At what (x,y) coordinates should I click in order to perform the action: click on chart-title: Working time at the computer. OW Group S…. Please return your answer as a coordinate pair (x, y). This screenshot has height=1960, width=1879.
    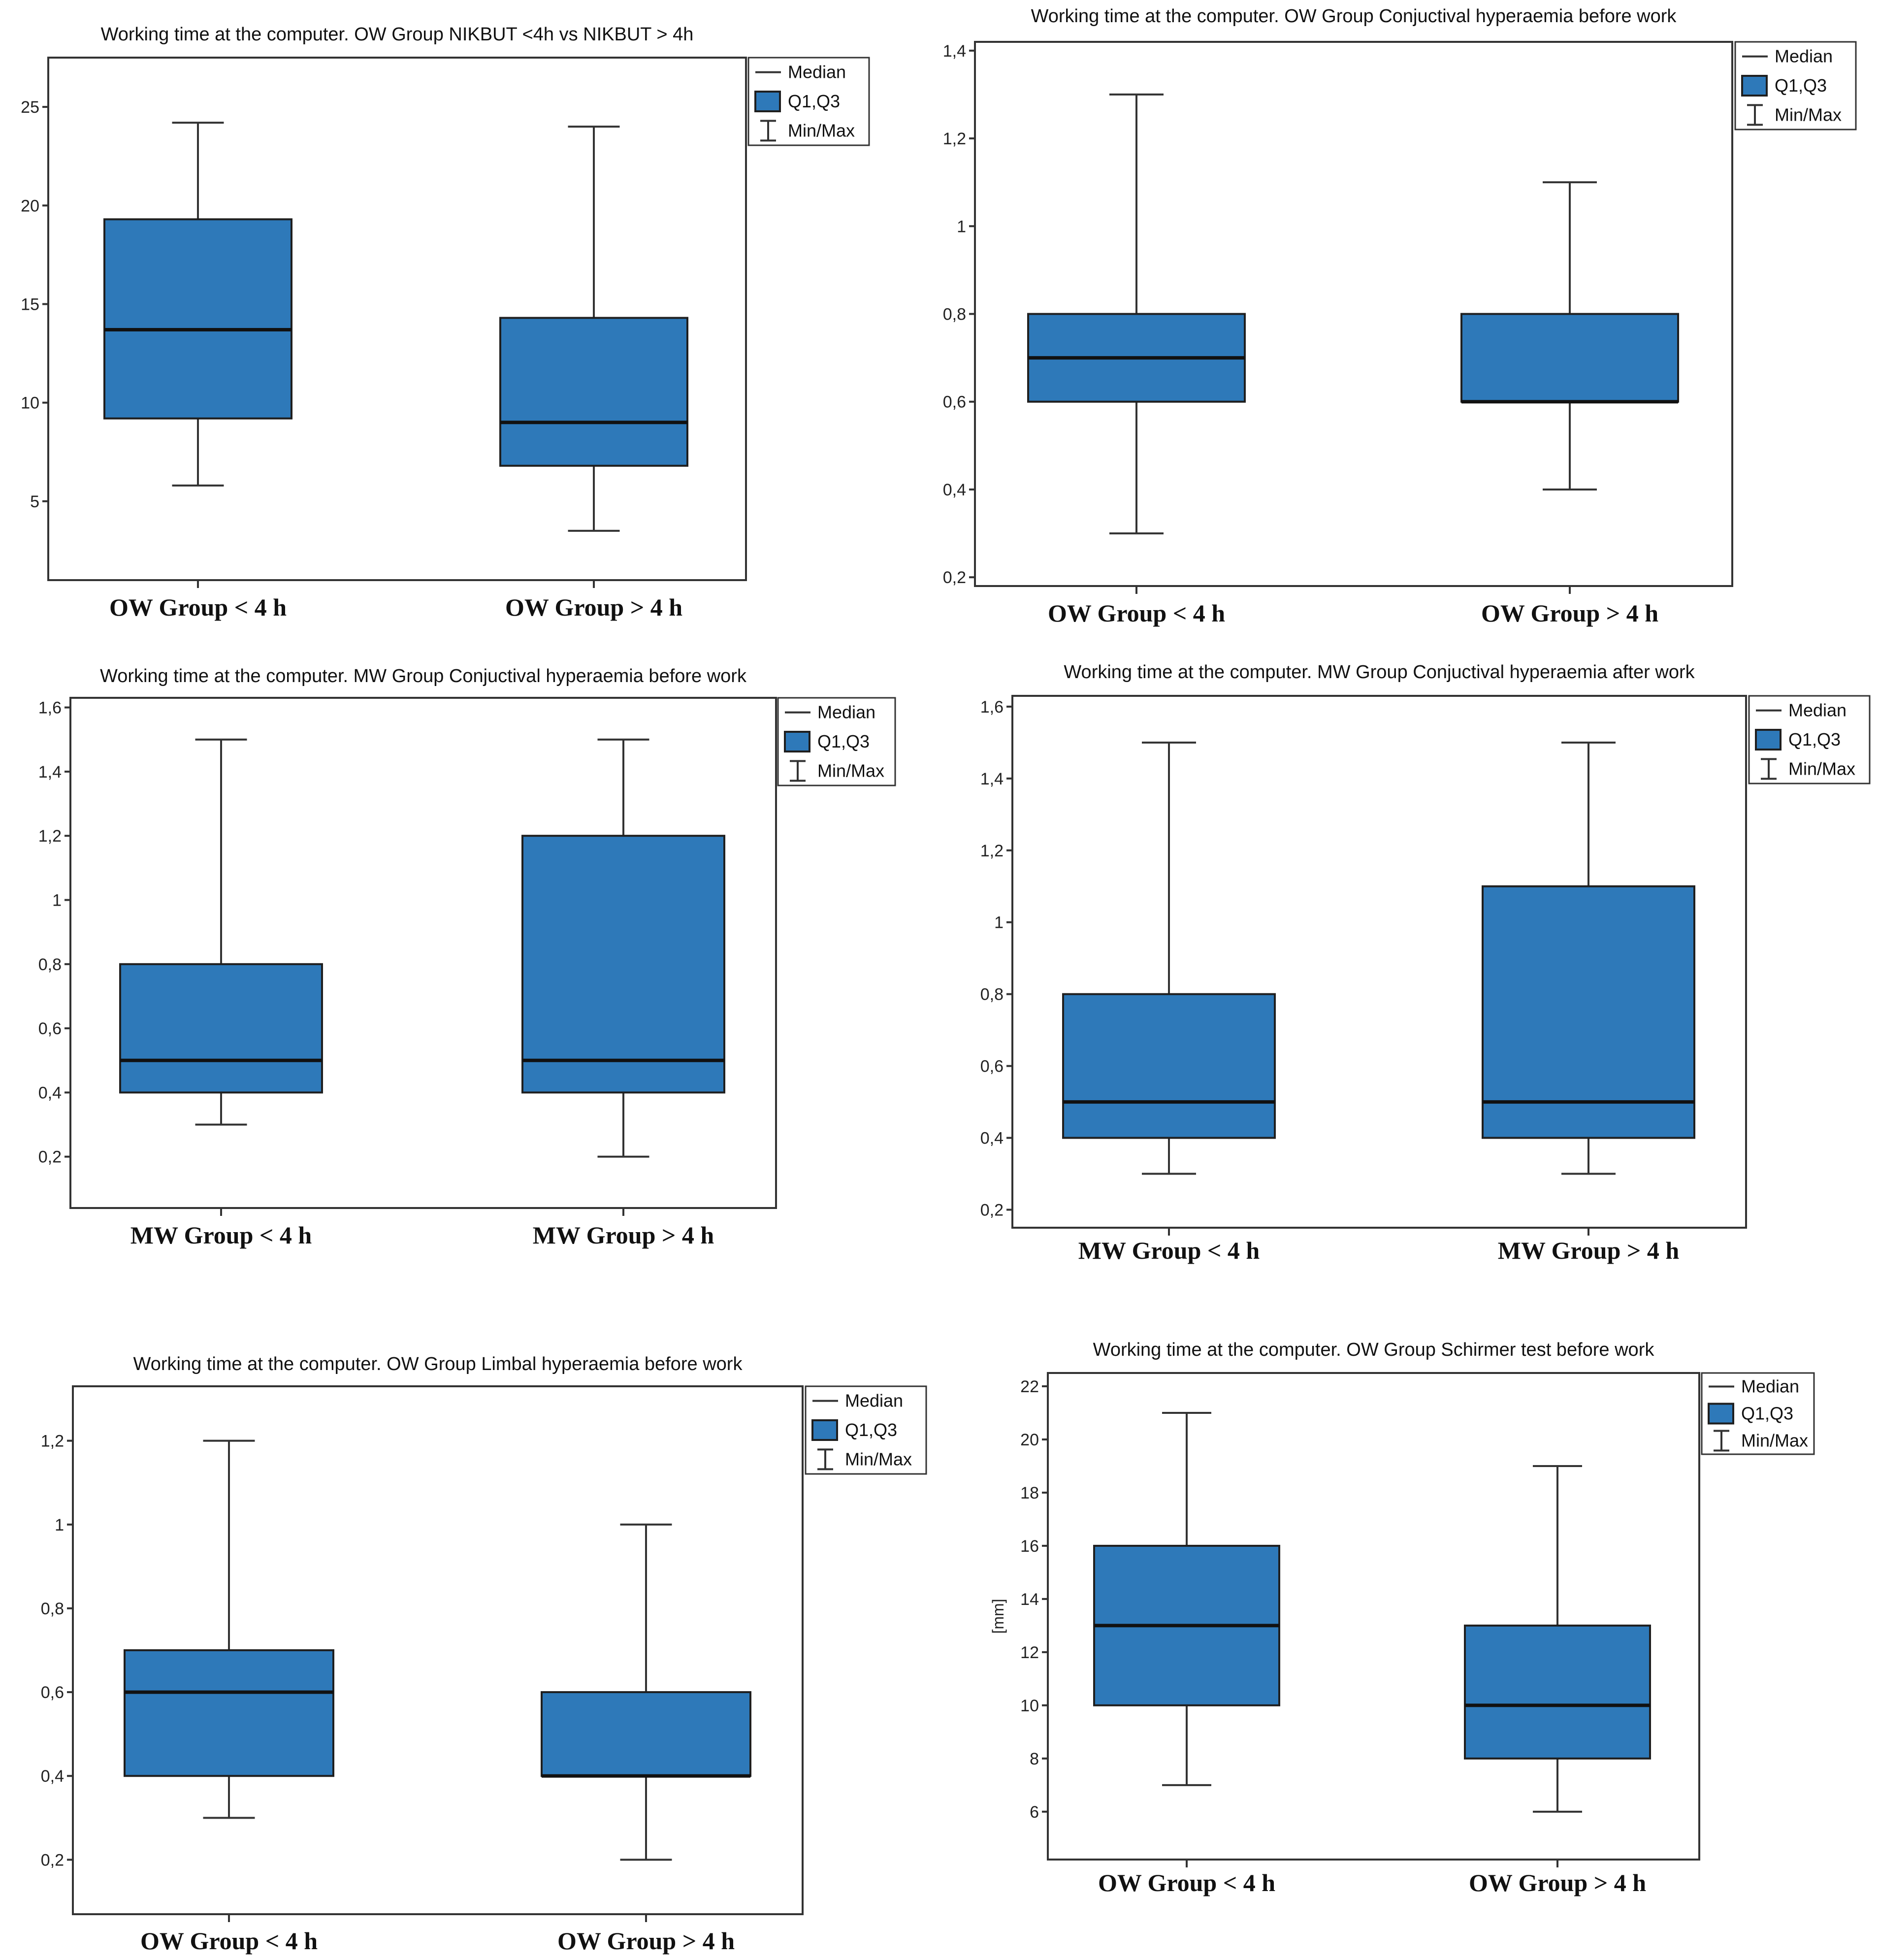
    Looking at the image, I should click on (1374, 1350).